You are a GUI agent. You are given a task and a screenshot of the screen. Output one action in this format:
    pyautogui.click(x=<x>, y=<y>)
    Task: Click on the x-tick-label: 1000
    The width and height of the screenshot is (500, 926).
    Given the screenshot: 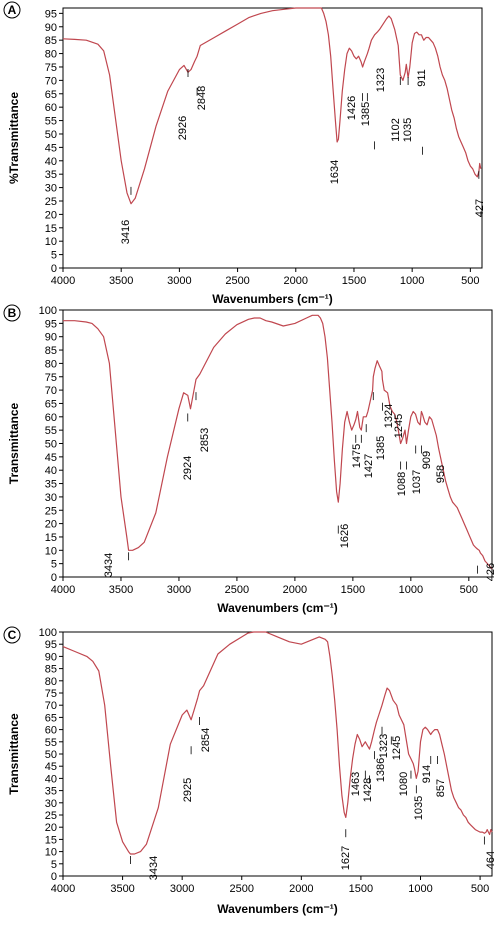 What is the action you would take?
    pyautogui.click(x=411, y=590)
    